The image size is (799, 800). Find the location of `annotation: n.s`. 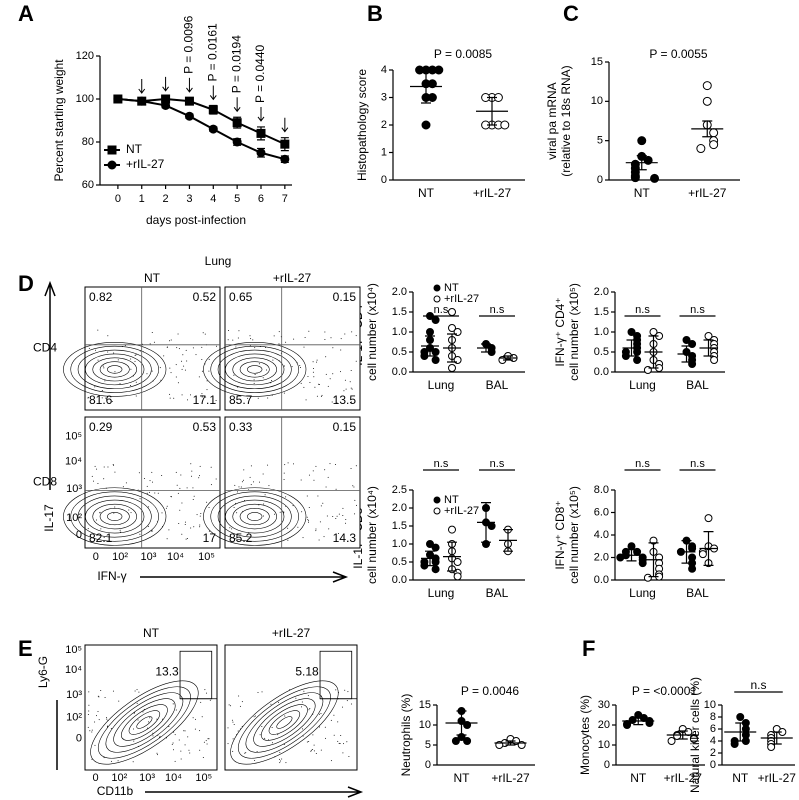

annotation: n.s is located at coordinates (497, 464).